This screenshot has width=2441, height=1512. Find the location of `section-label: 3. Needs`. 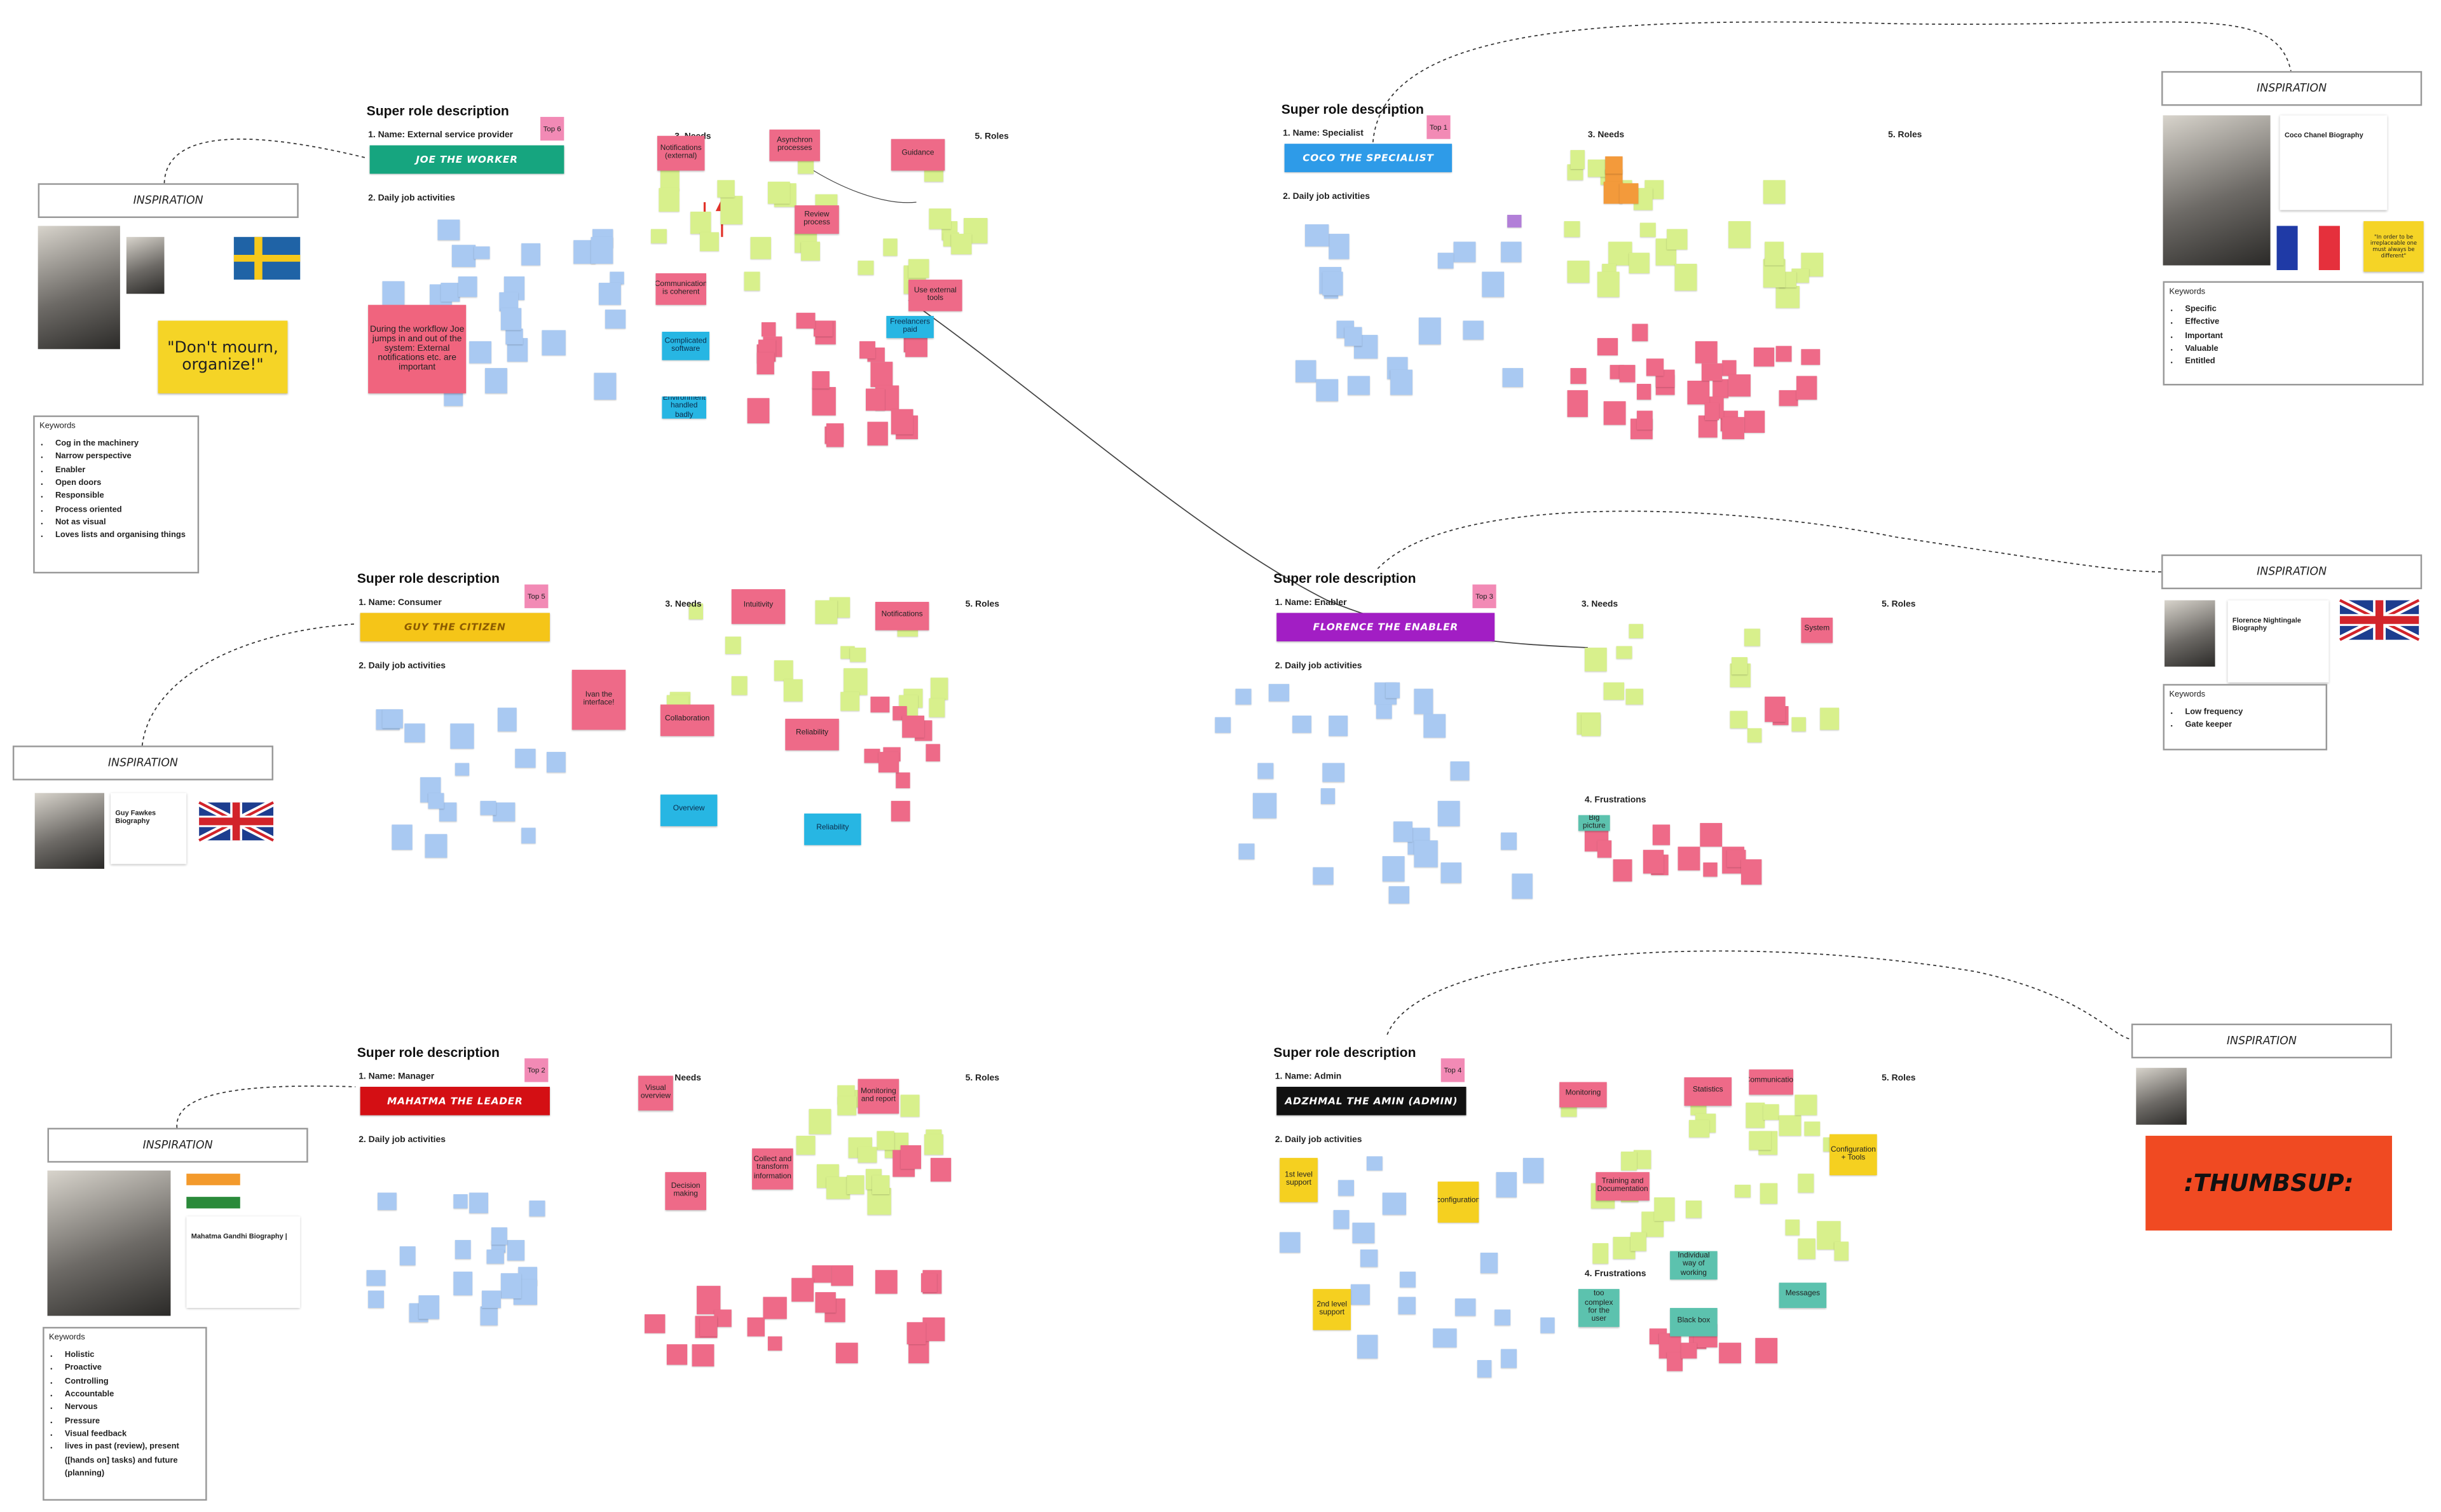

section-label: 3. Needs is located at coordinates (683, 605).